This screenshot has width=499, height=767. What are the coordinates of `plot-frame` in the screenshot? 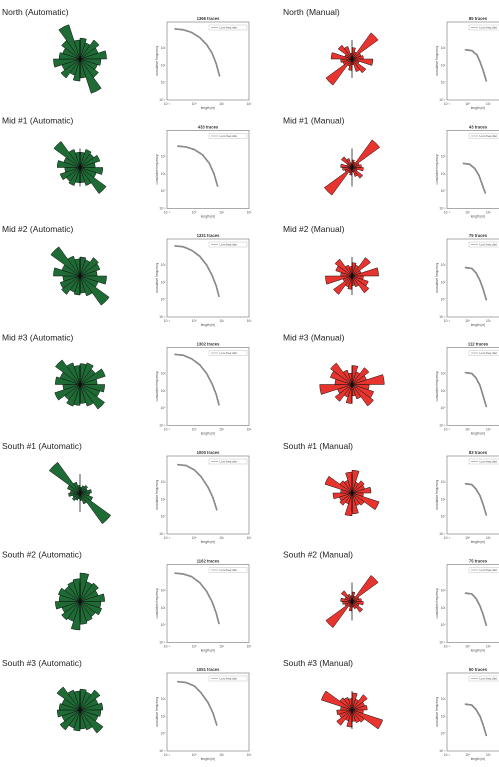 It's located at (472, 169).